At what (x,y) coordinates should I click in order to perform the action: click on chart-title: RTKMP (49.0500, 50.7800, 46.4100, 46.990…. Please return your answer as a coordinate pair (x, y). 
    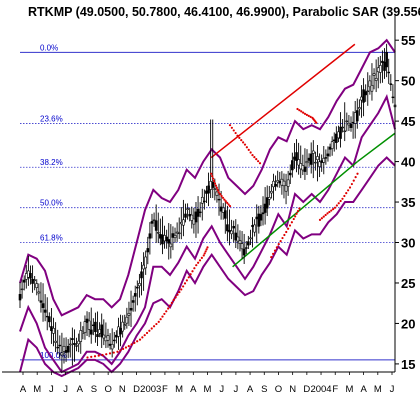
    Looking at the image, I should click on (224, 12).